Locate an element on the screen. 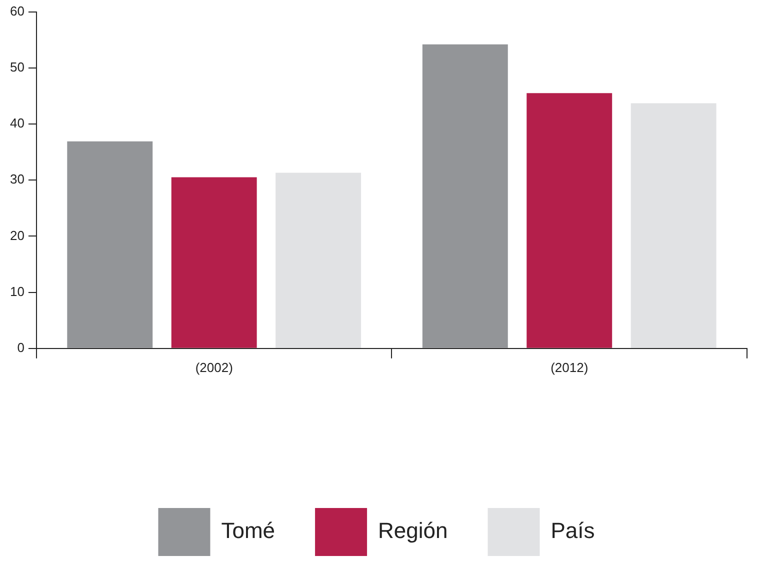 Image resolution: width=771 pixels, height=574 pixels. y-tick-label: 50 is located at coordinates (17, 66).